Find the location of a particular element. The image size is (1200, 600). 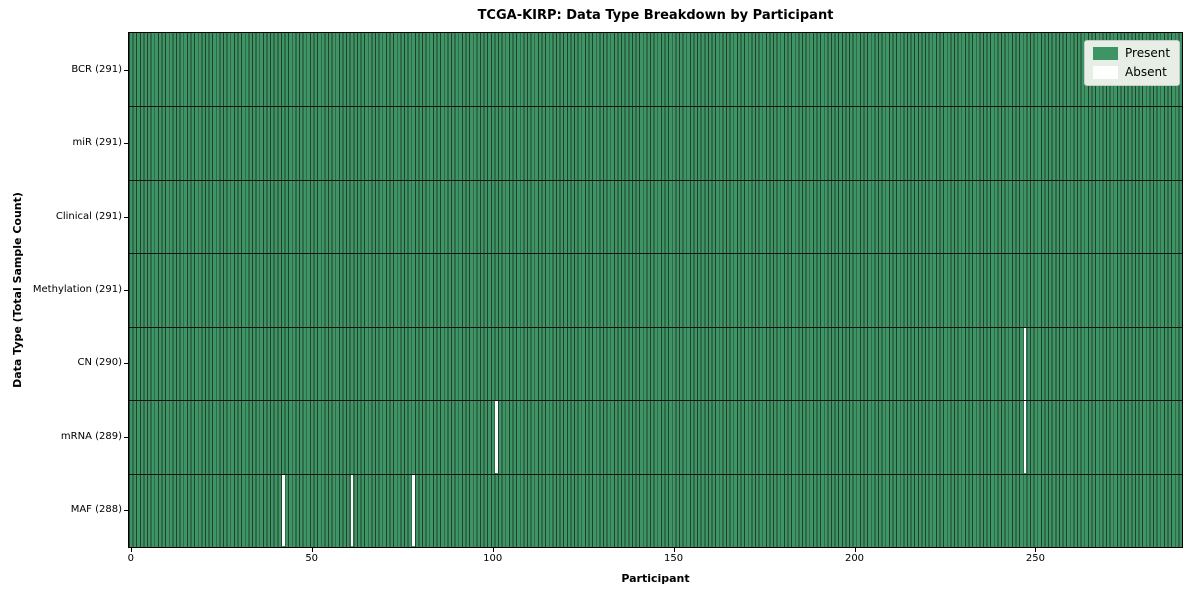

x-tick-label-0: 0 is located at coordinates (130, 558).